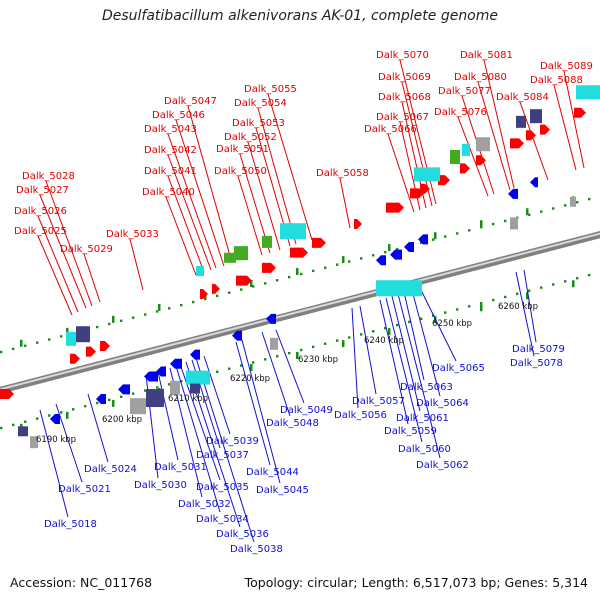 The image size is (600, 600). Describe the element at coordinates (518, 307) in the screenshot. I see `scale-tick-label: 6260 kbp` at that location.